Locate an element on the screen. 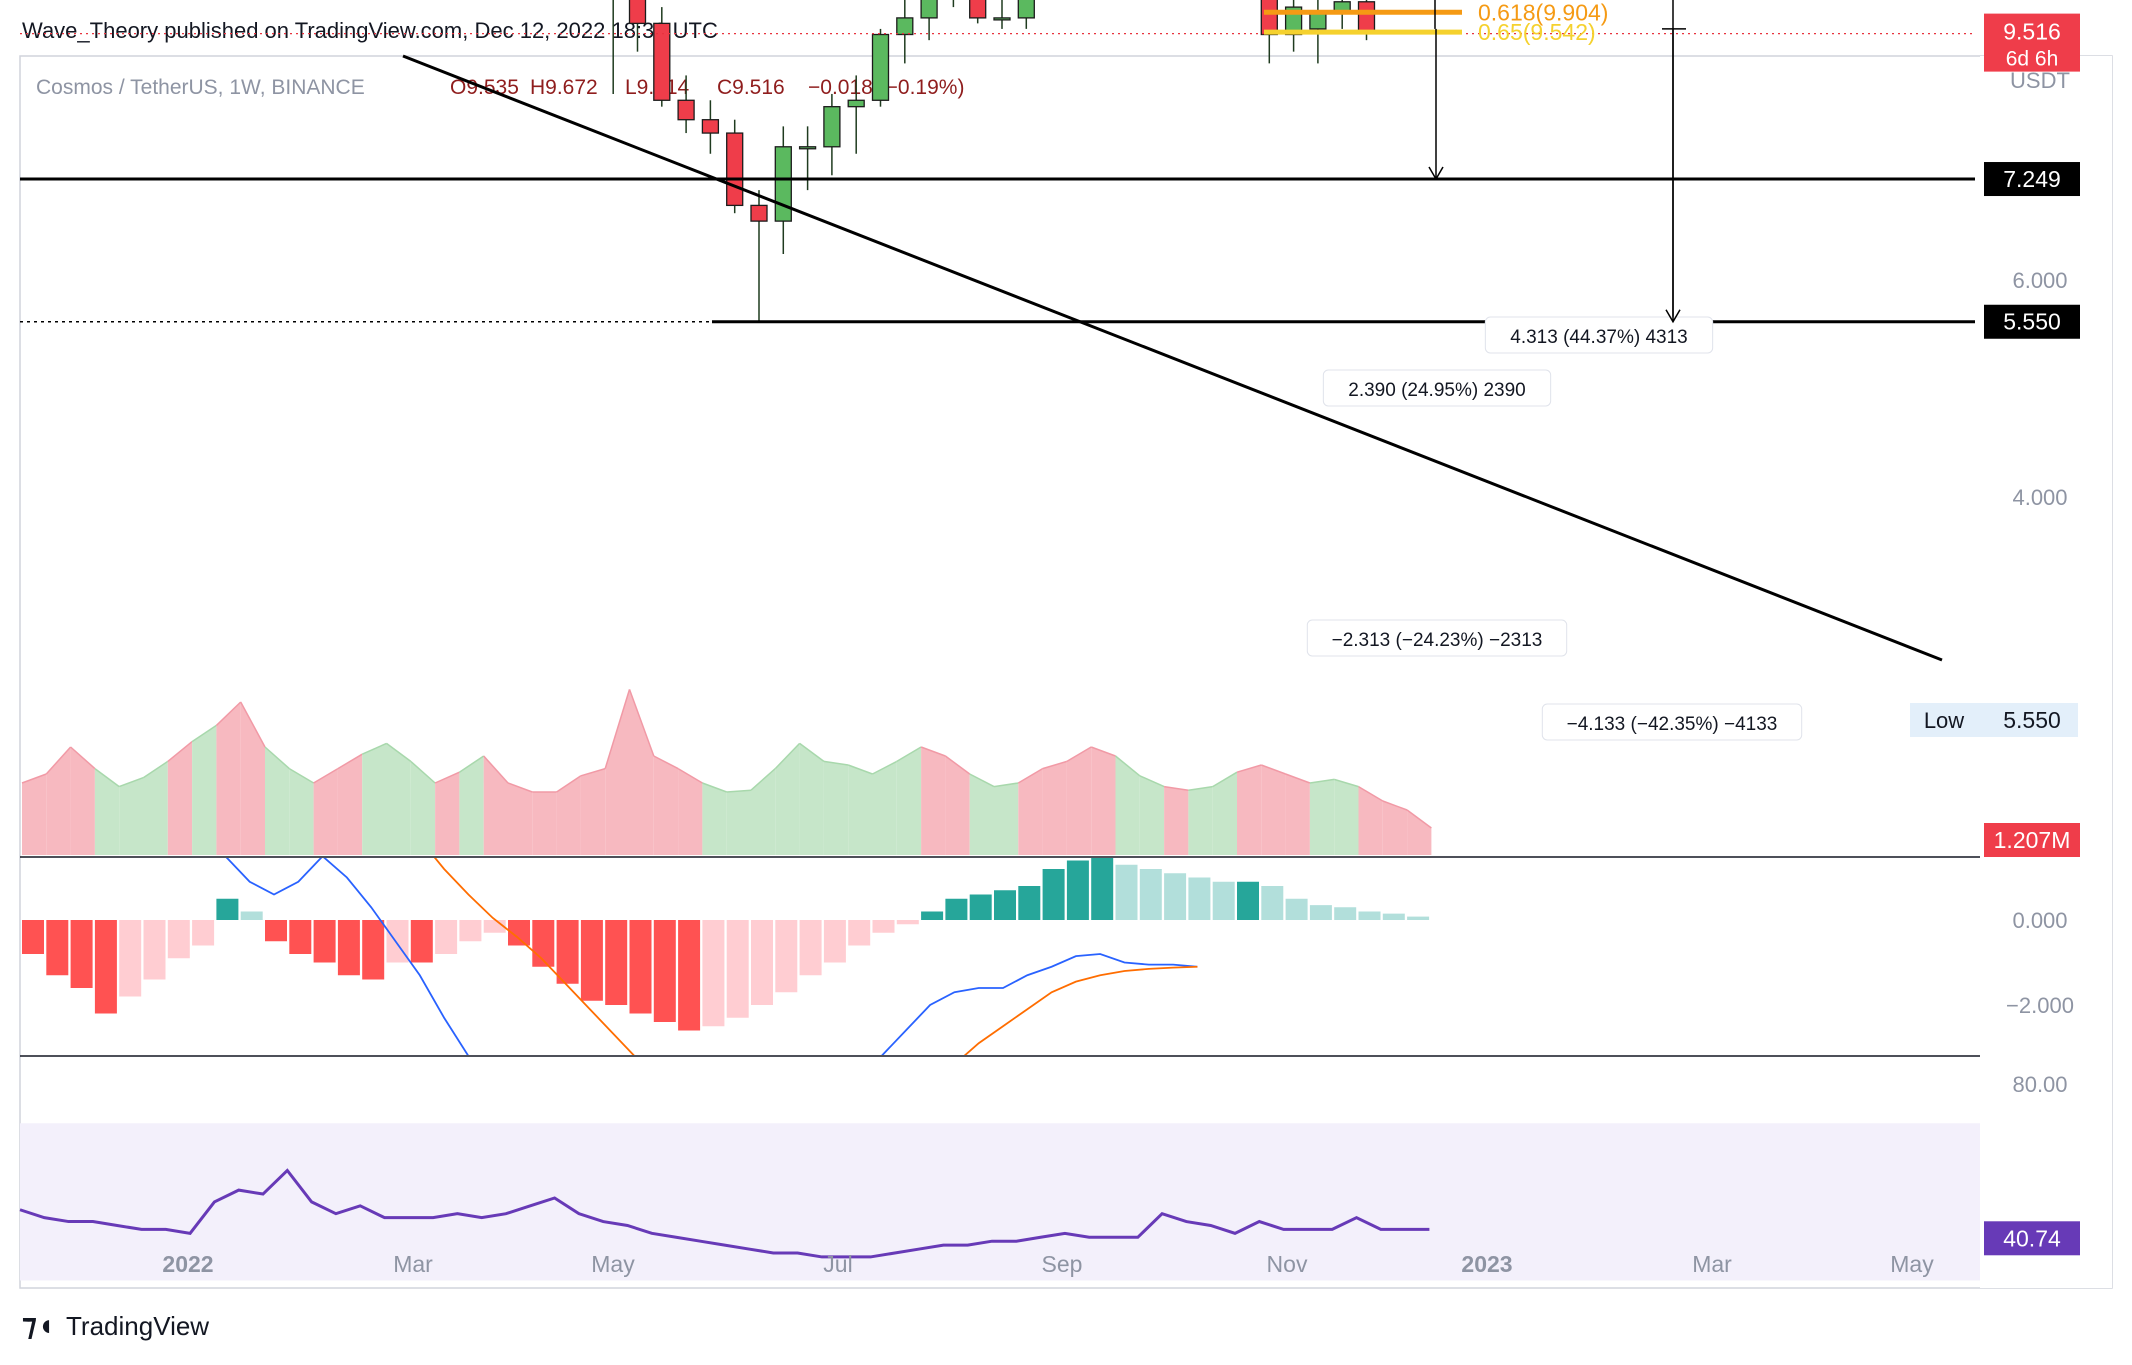 Image resolution: width=2132 pixels, height=1365 pixels. tradingview-logo: ⁊◖ is located at coordinates (38, 1325).